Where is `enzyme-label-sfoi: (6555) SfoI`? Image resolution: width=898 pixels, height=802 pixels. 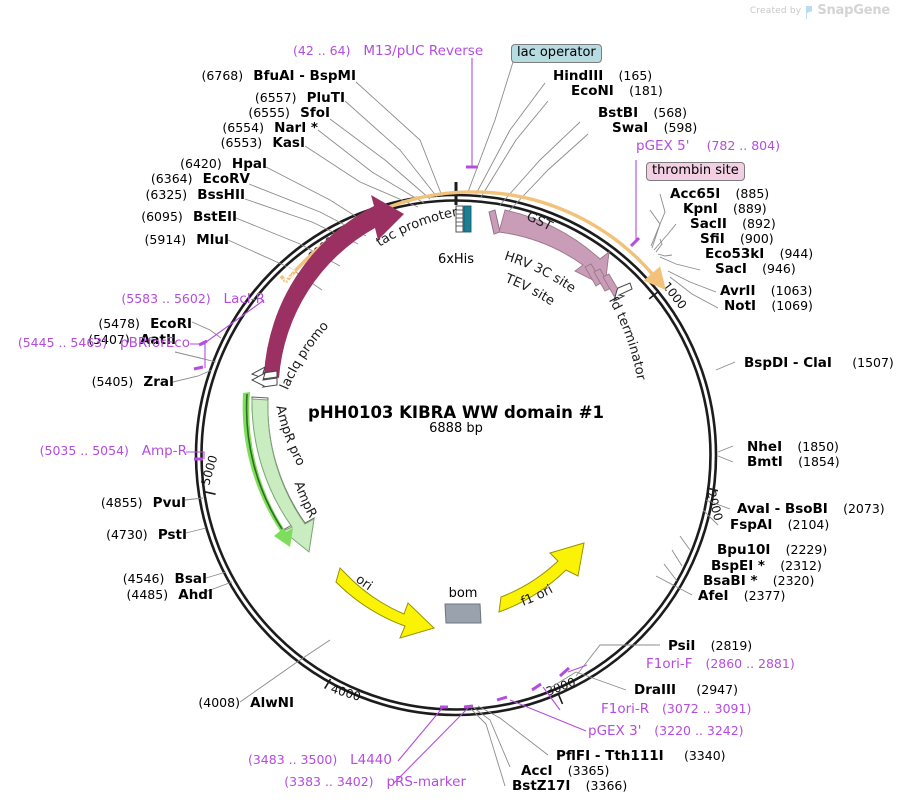 enzyme-label-sfoi: (6555) SfoI is located at coordinates (289, 113).